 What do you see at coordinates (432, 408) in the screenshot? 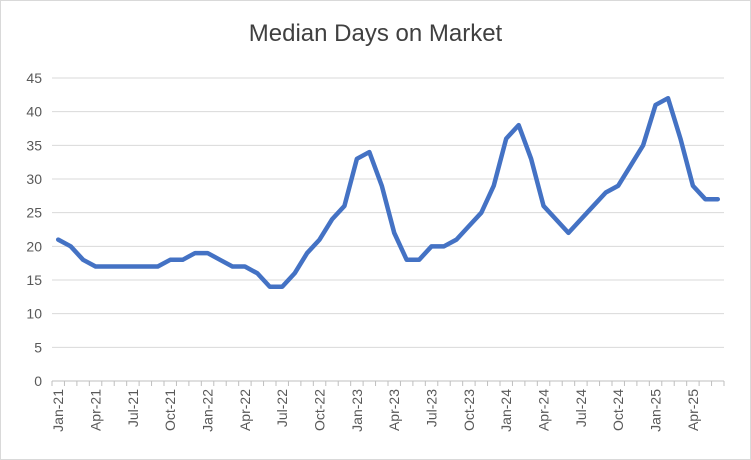
I see `x-tick-label: Jul-23` at bounding box center [432, 408].